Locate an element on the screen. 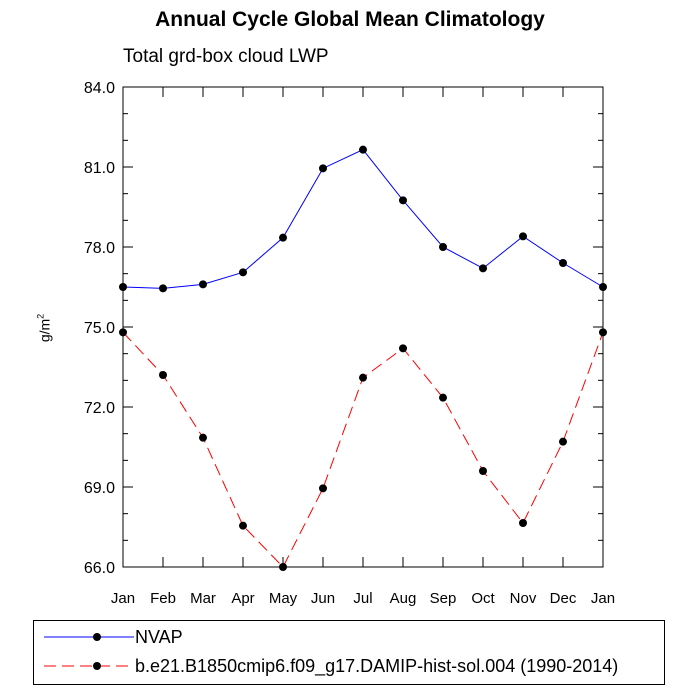  x-tick-label: Oct is located at coordinates (483, 598).